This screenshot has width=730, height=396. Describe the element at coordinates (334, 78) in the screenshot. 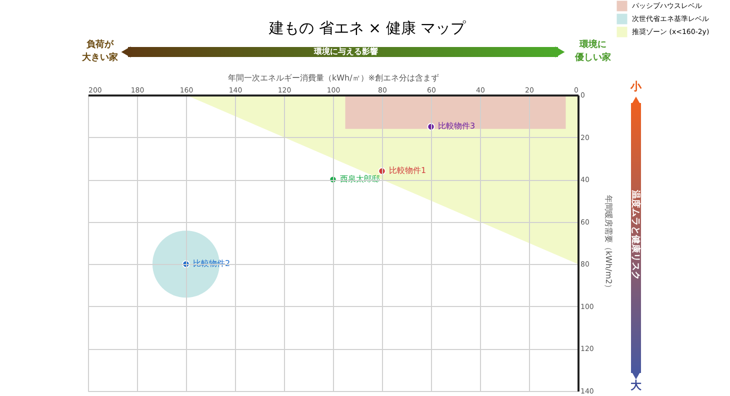

I see `x-axis-title: 年間一次エネルギー消費量（kWh/㎡）※創エネ分は含まず` at that location.